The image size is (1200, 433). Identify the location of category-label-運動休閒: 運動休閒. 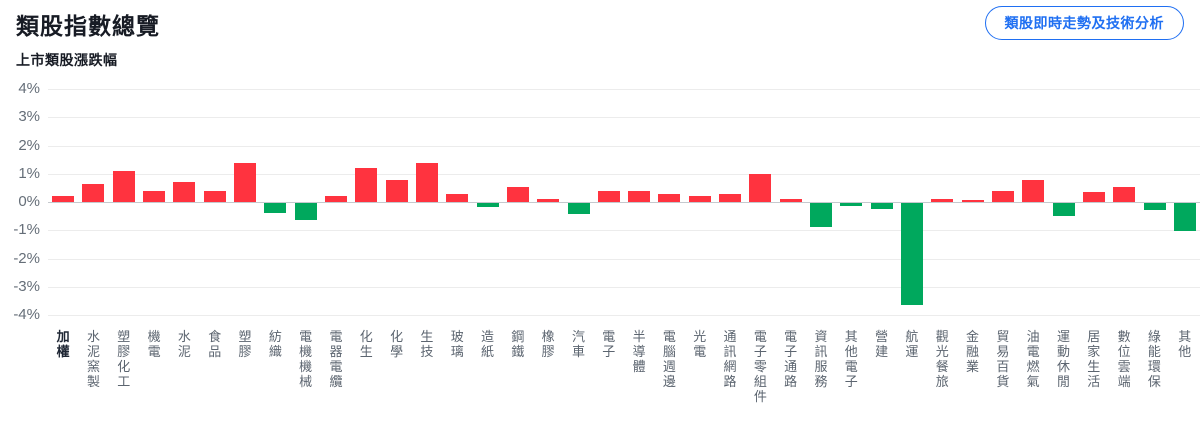
(1063, 359).